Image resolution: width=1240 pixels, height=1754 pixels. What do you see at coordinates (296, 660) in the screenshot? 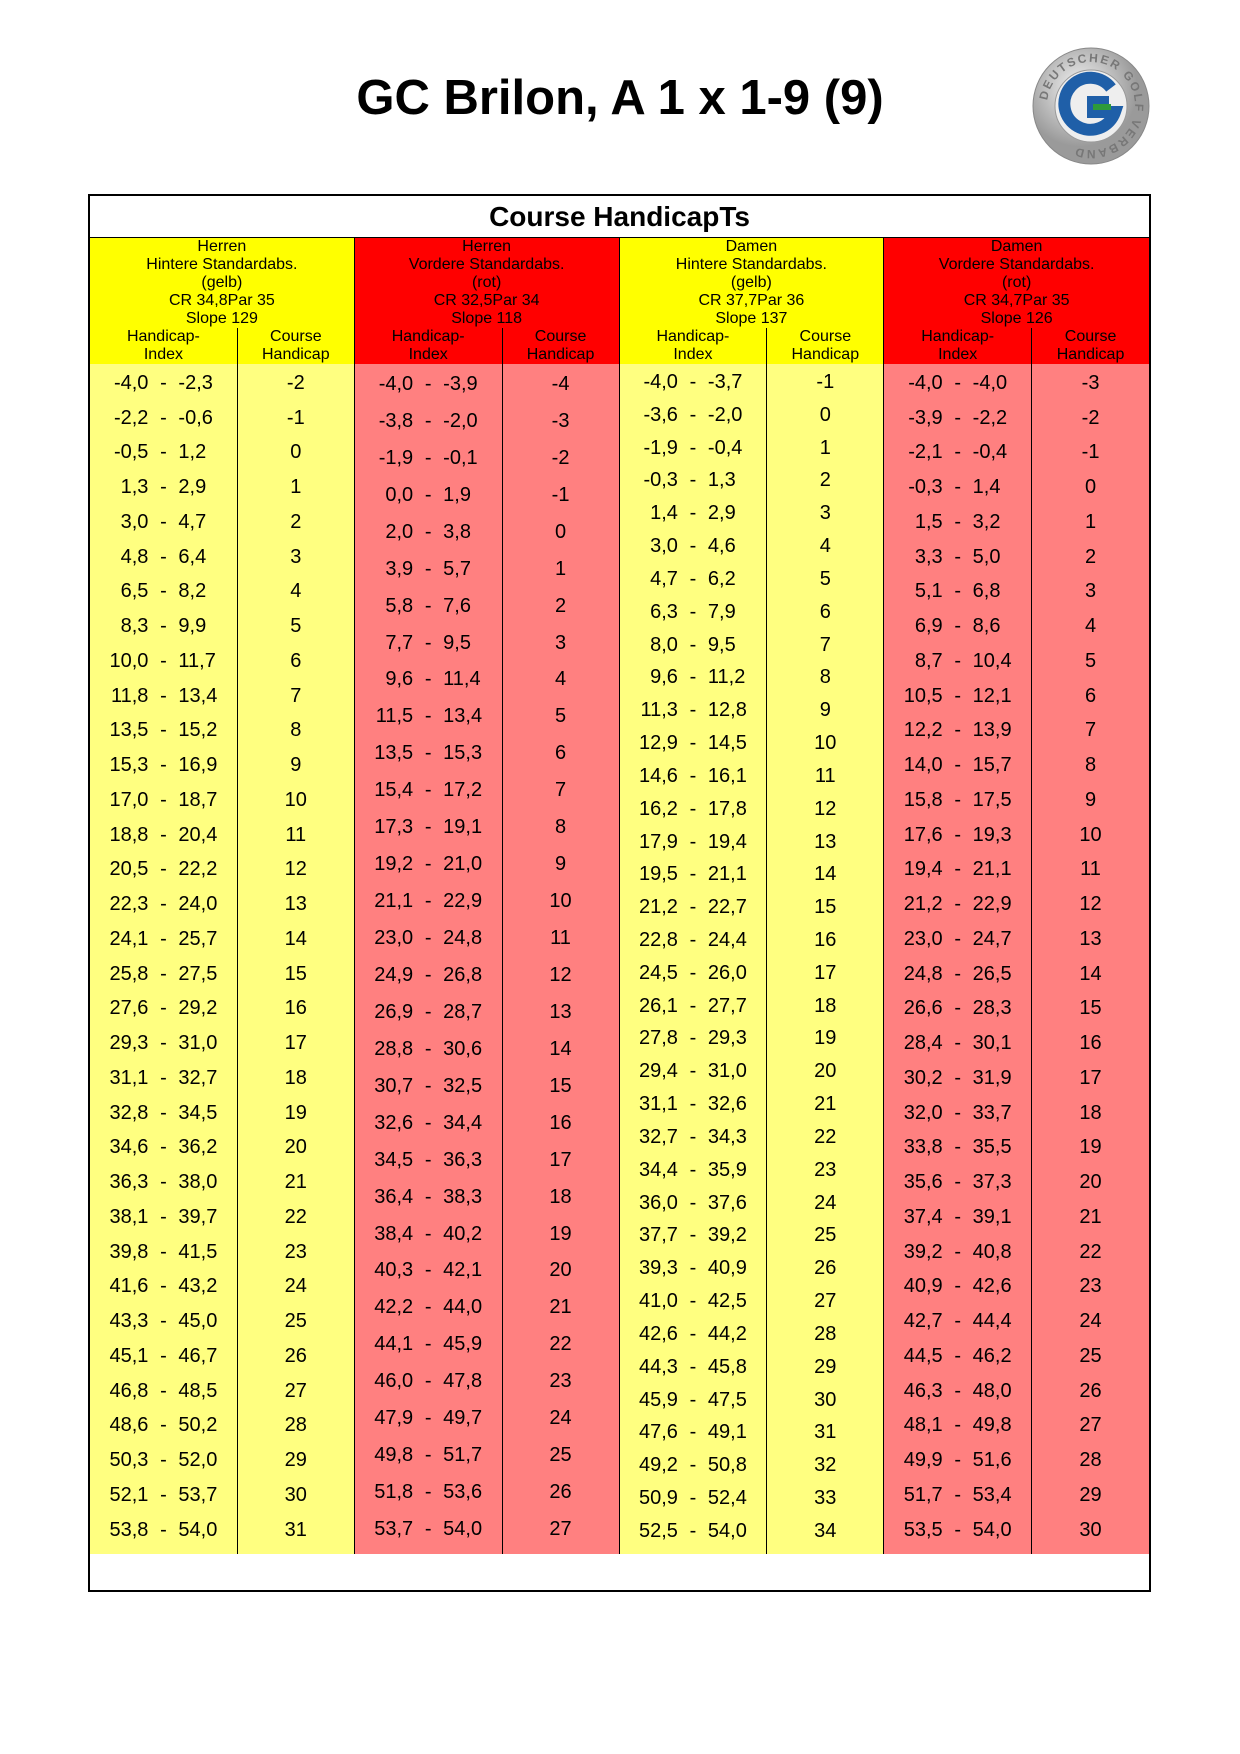
I see `course-handicap-value: 6` at bounding box center [296, 660].